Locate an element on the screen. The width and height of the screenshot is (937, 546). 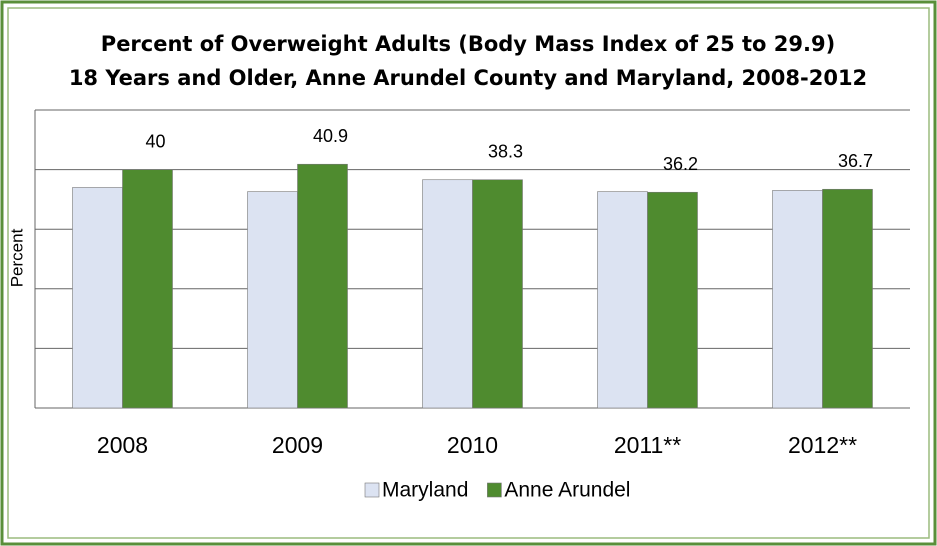
x-tick-label: 2011** is located at coordinates (647, 445).